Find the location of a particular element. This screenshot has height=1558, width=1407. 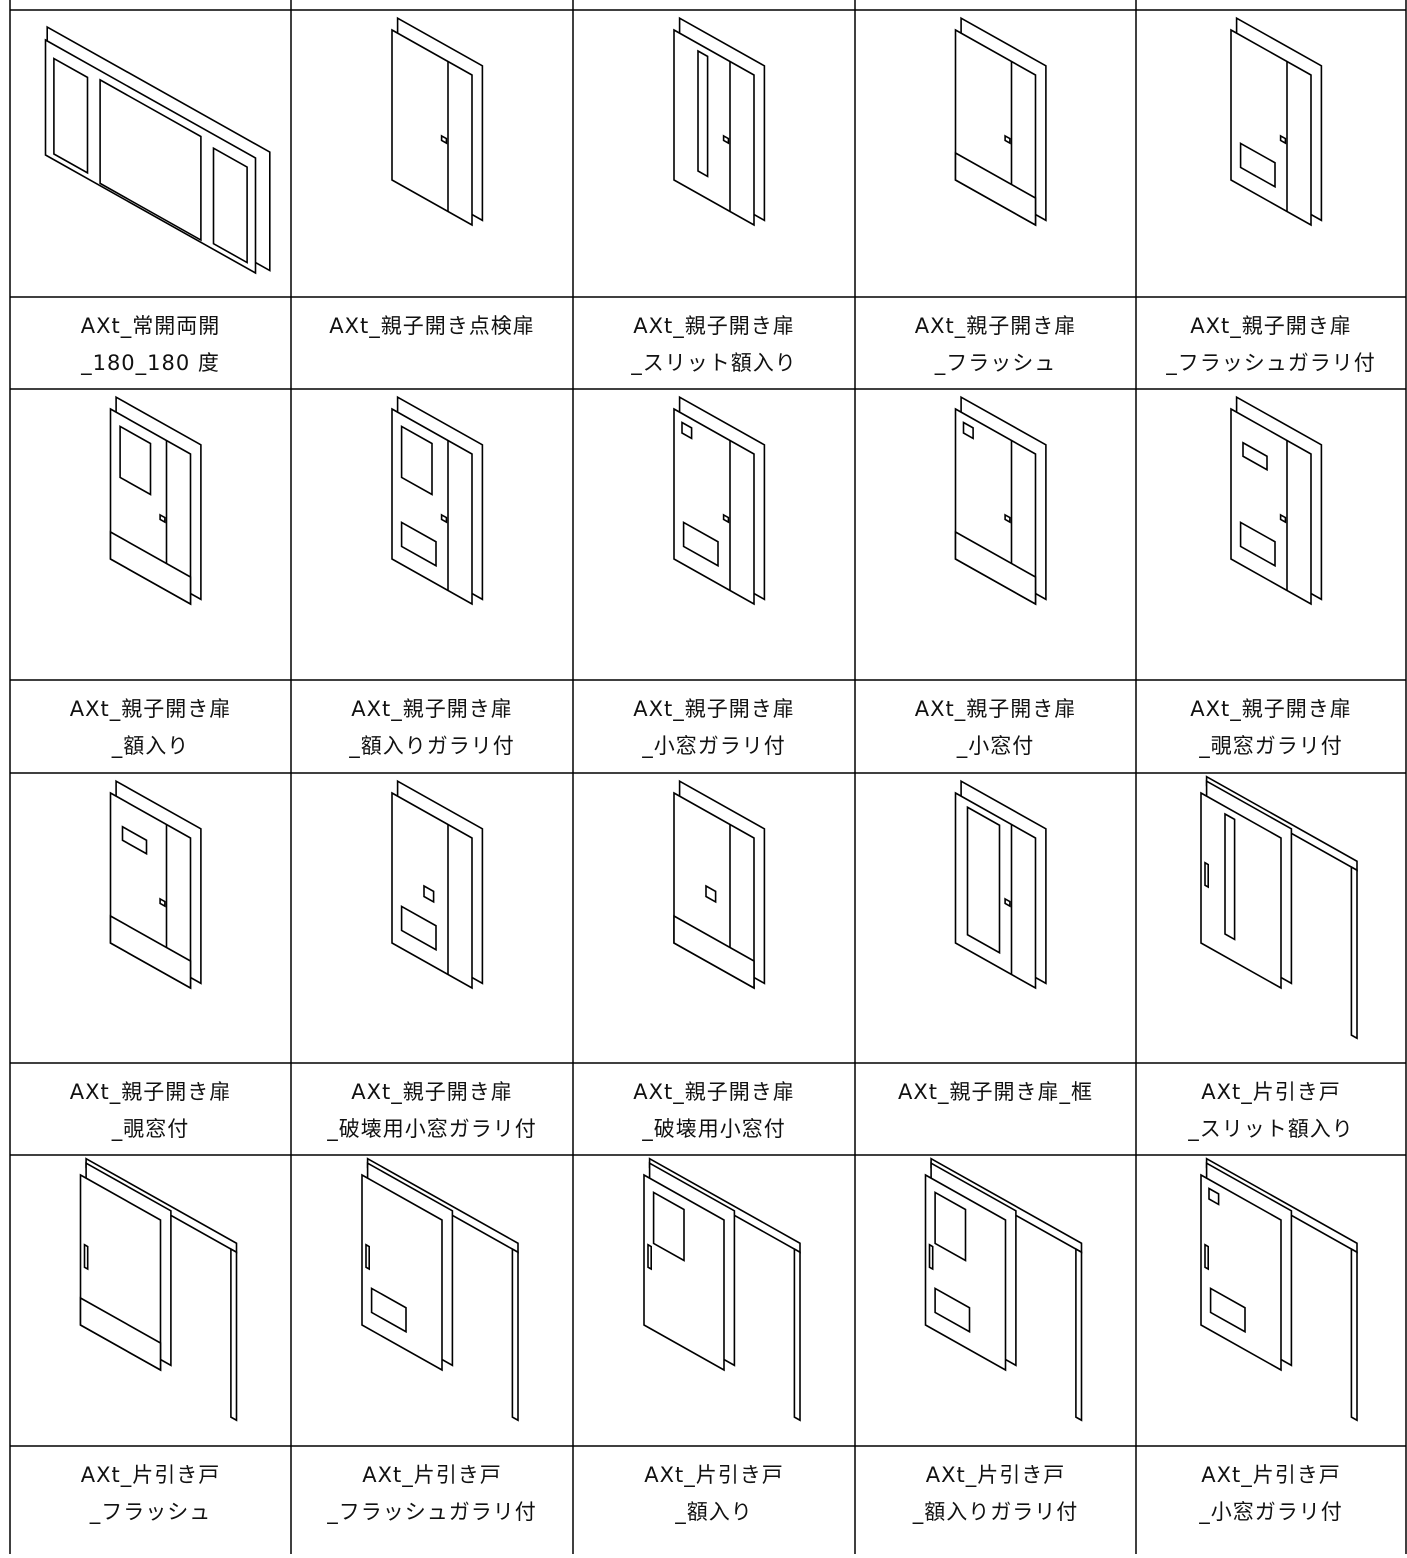

cell-label: AXt_親子開き点検扉 is located at coordinates (432, 326).